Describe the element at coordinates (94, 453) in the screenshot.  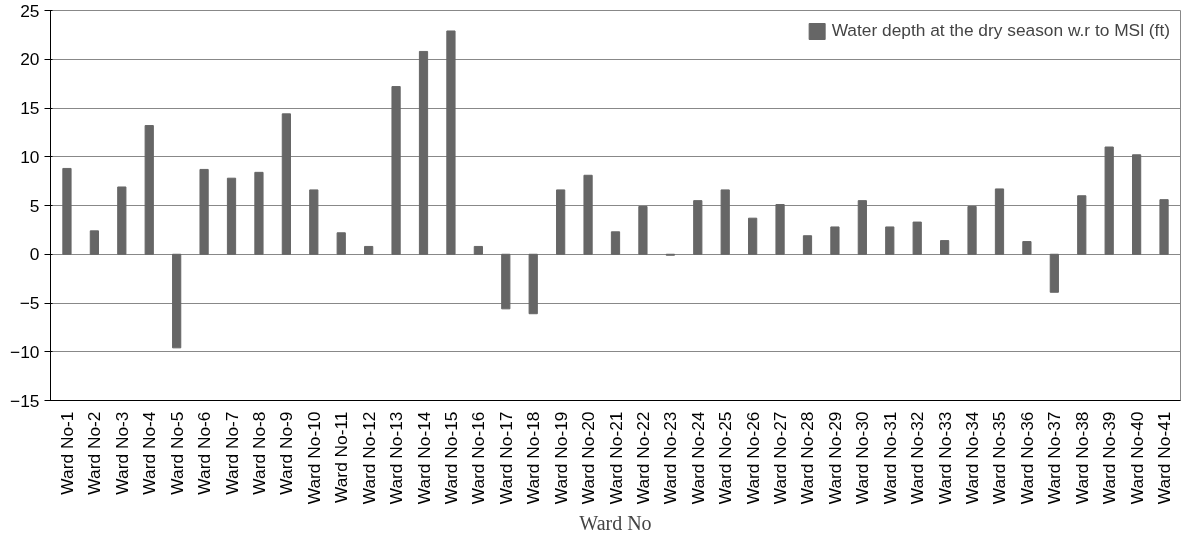
I see `x-tick-label: Ward No-2` at that location.